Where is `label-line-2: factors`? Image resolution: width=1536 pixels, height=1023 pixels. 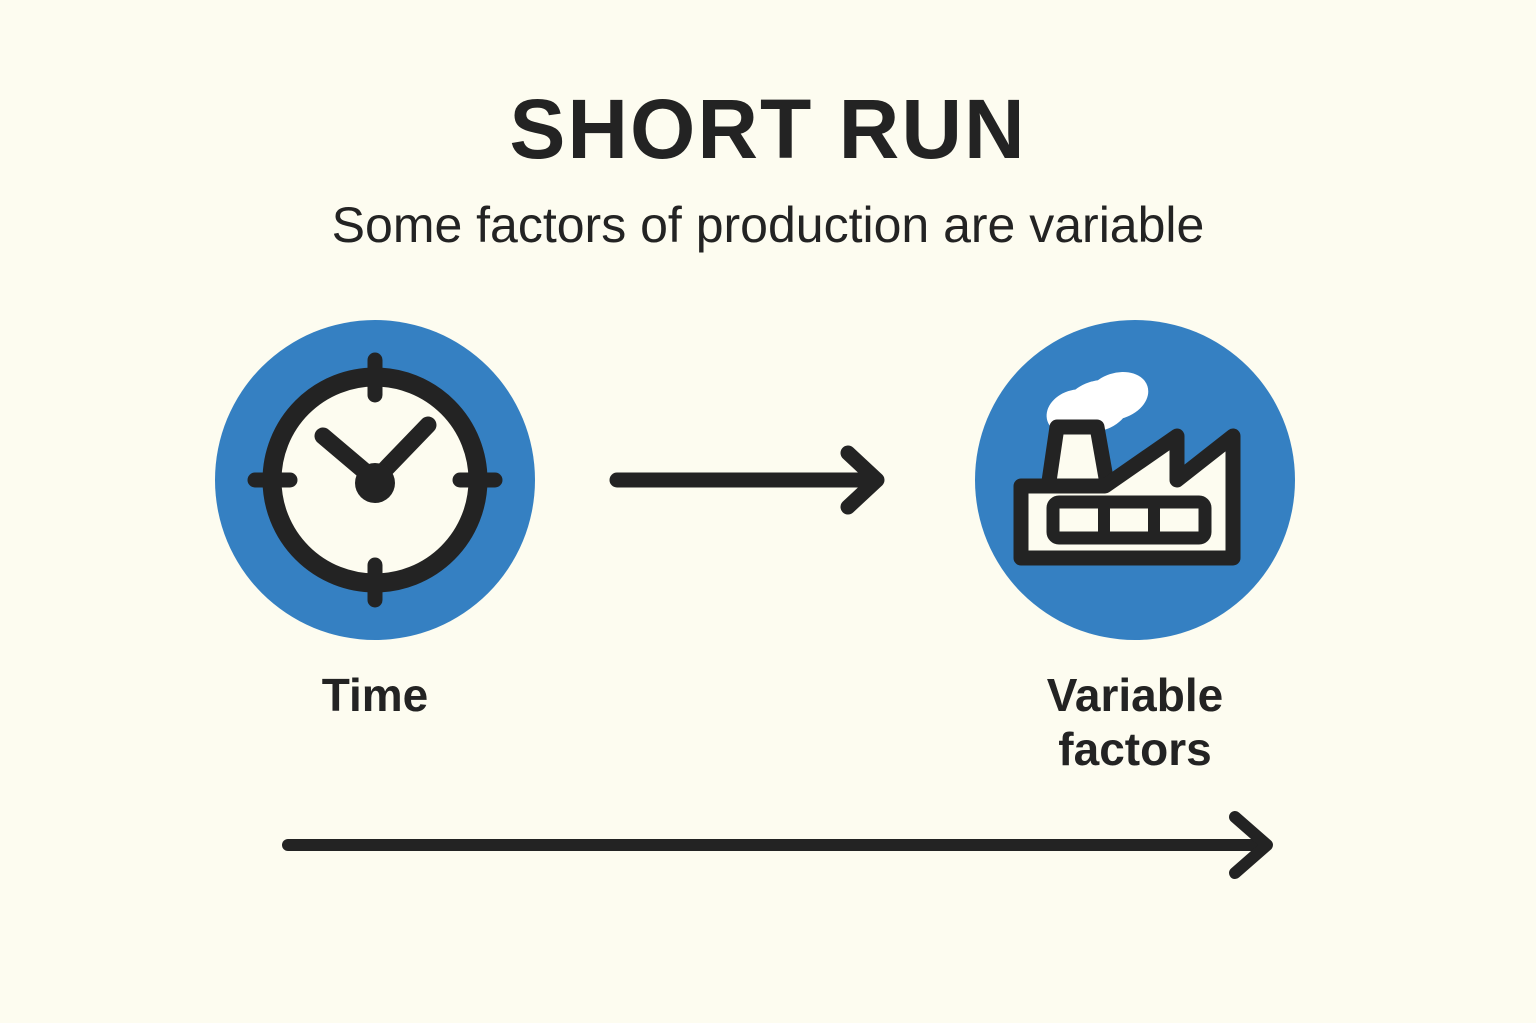
label-line-2: factors is located at coordinates (1135, 749).